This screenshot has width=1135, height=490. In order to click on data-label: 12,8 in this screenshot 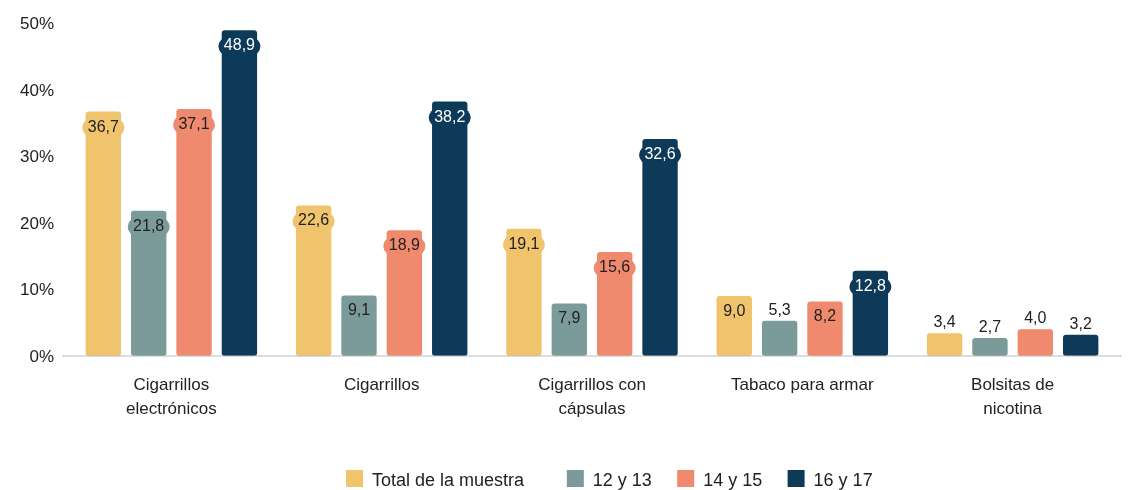, I will do `click(870, 285)`.